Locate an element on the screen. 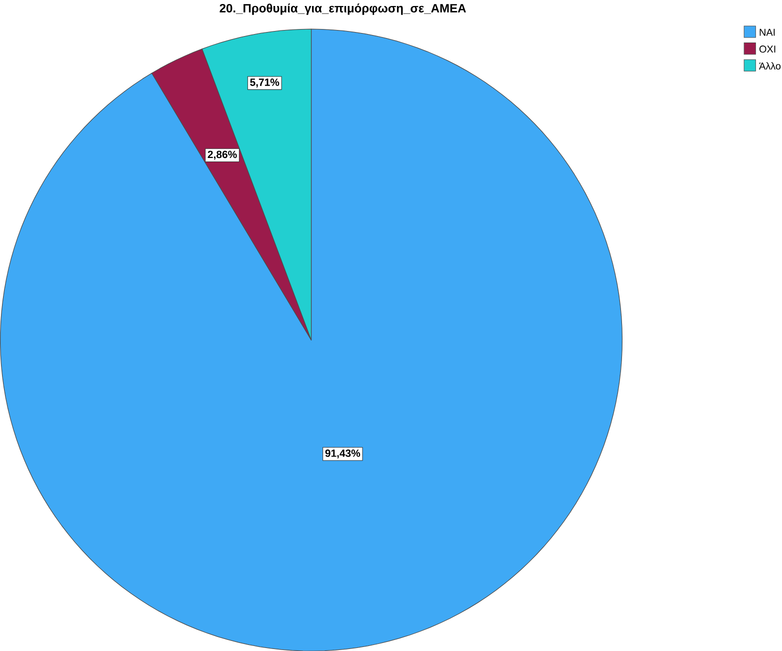  chart-title: 20._Προθυμία_για_επιμόρφωση_σε_ΑΜΕΑ is located at coordinates (343, 9).